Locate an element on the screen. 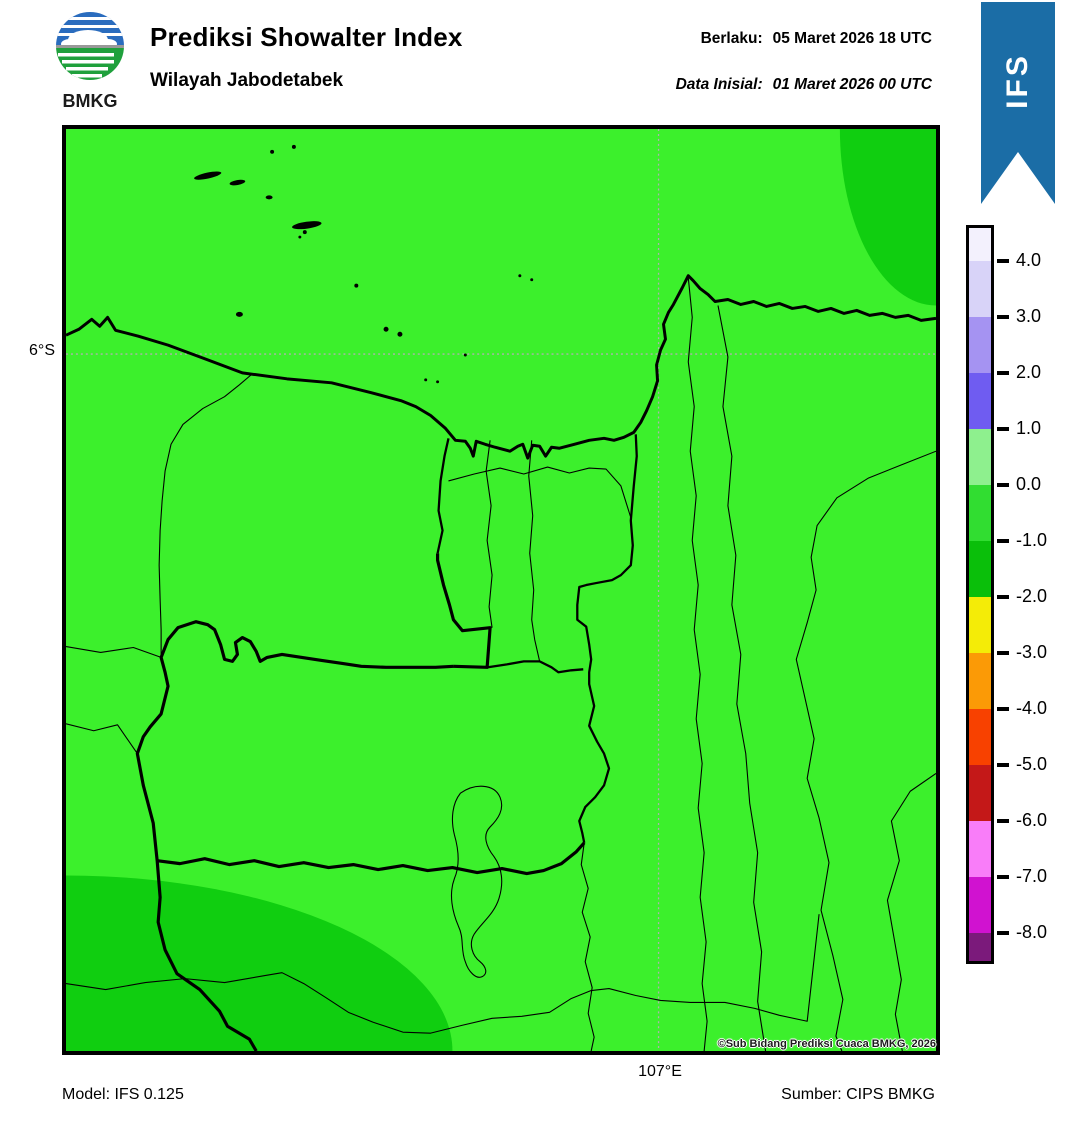 Image resolution: width=1068 pixels, height=1128 pixels. colorbar-tick-label: 2.0 is located at coordinates (1029, 372).